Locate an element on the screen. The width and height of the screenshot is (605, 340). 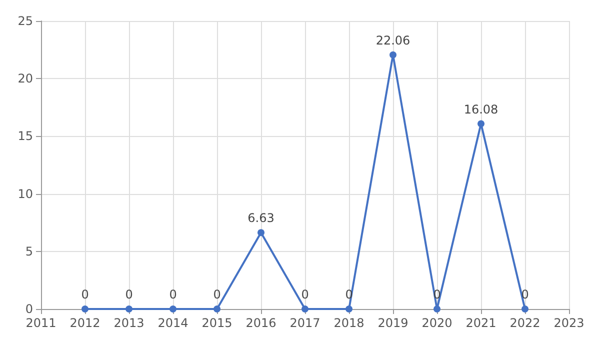
y-tick-label: 20 is located at coordinates (25, 79).